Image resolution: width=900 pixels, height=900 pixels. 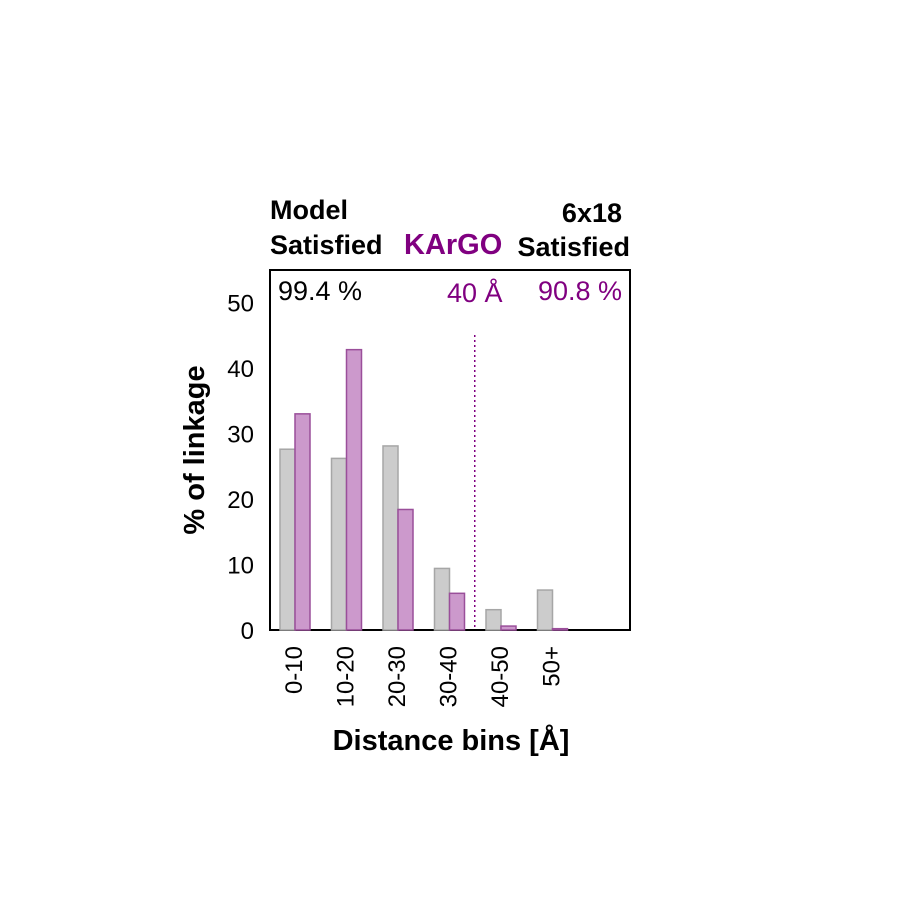 What do you see at coordinates (592, 213) in the screenshot?
I see `header-xlink-line1: 6x18` at bounding box center [592, 213].